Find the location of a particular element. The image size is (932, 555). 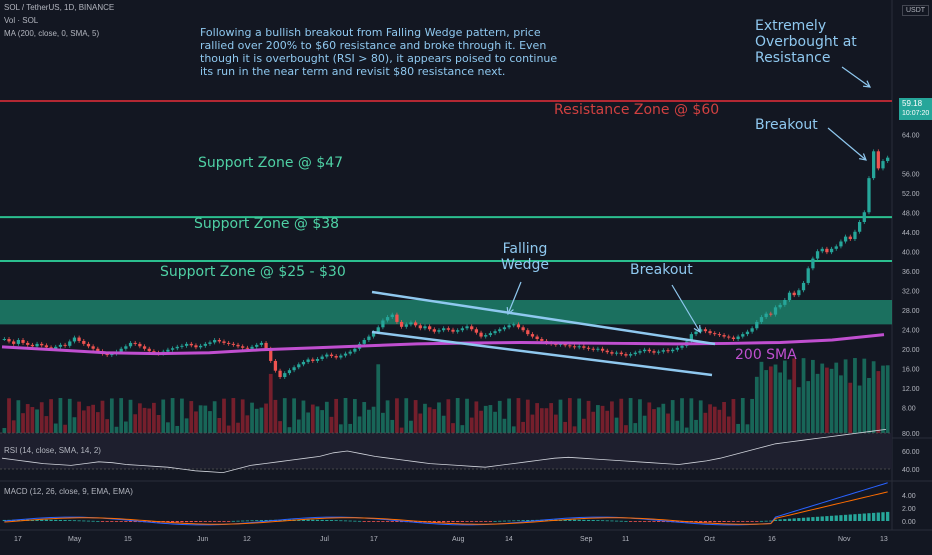

time-tick-label: 13 is located at coordinates (884, 539).